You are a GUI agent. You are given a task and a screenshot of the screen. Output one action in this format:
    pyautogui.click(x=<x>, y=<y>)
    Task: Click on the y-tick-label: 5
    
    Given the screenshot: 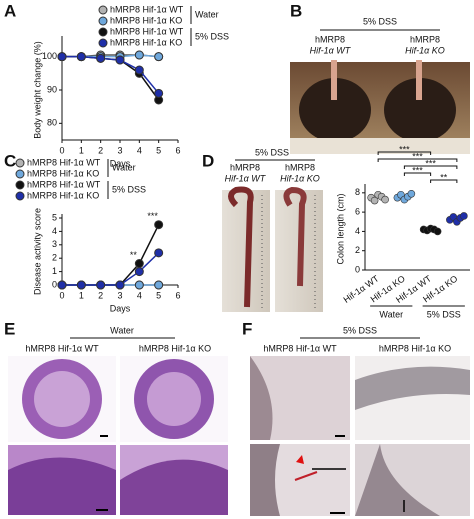 What is the action you would take?
    pyautogui.click(x=54, y=217)
    